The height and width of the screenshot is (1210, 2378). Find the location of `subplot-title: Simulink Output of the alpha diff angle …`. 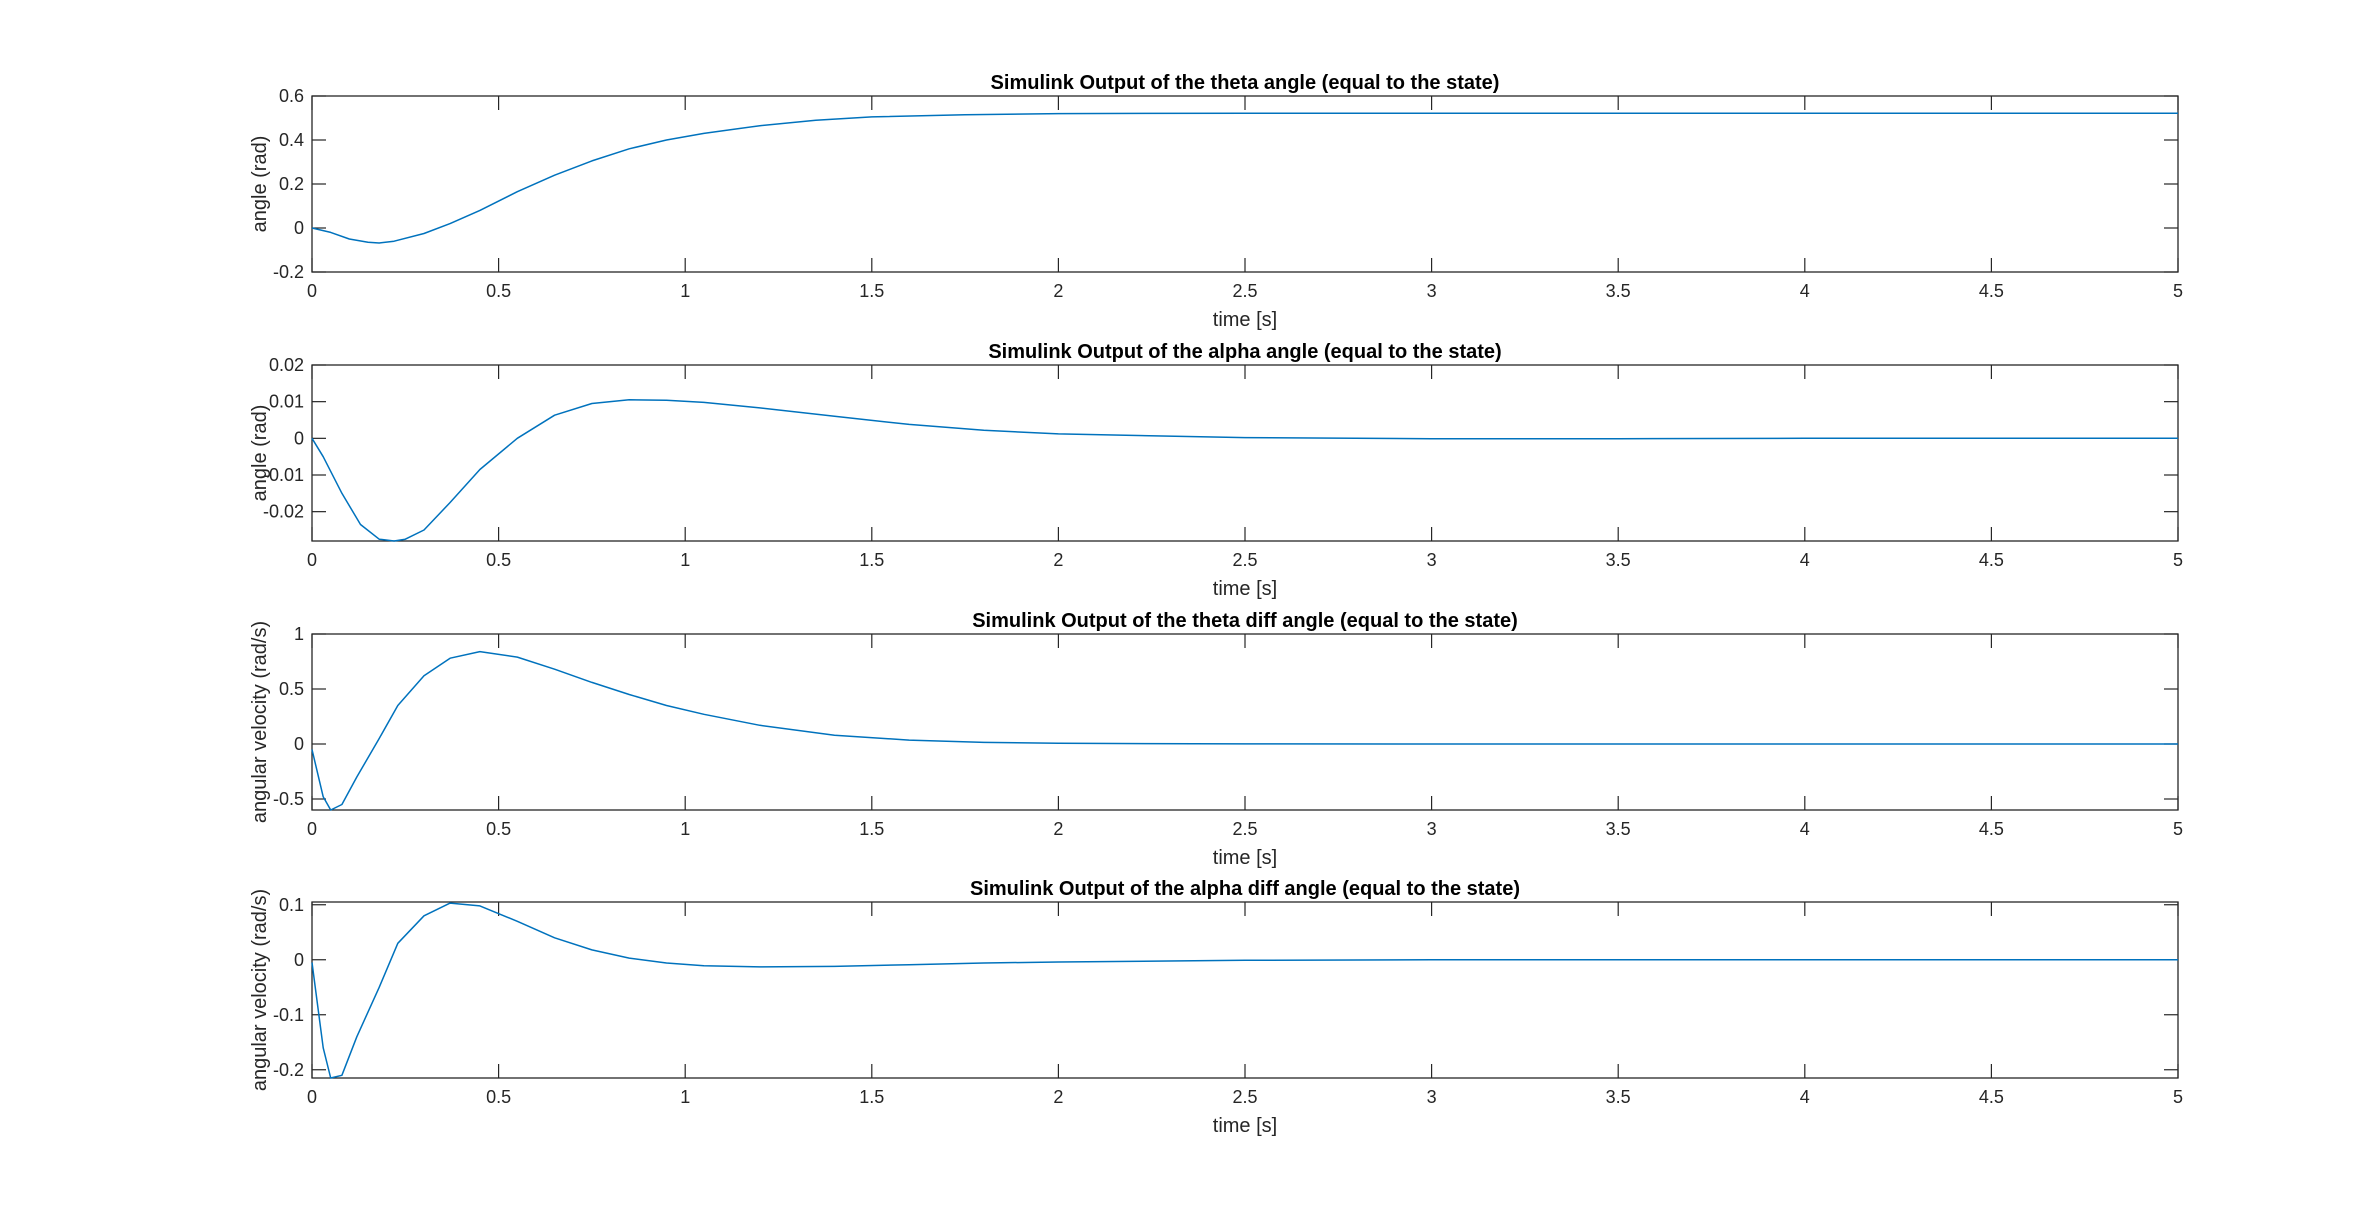

subplot-title: Simulink Output of the alpha diff angle … is located at coordinates (1245, 889).